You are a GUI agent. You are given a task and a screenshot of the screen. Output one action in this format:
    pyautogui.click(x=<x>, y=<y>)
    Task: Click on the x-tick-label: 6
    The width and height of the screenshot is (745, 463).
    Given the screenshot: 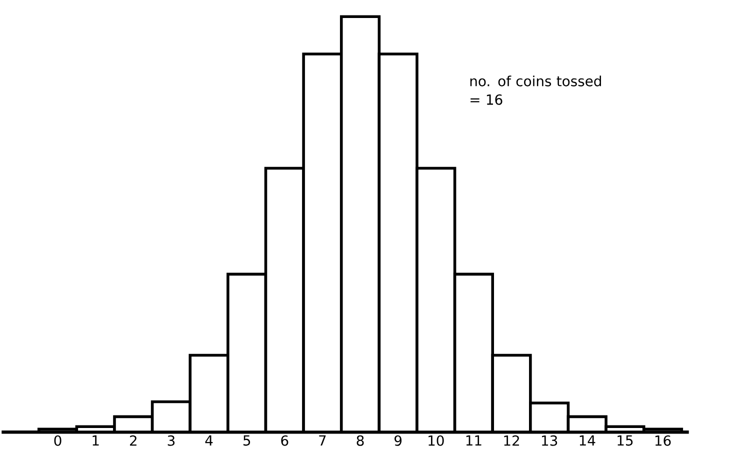 What is the action you would take?
    pyautogui.click(x=284, y=440)
    